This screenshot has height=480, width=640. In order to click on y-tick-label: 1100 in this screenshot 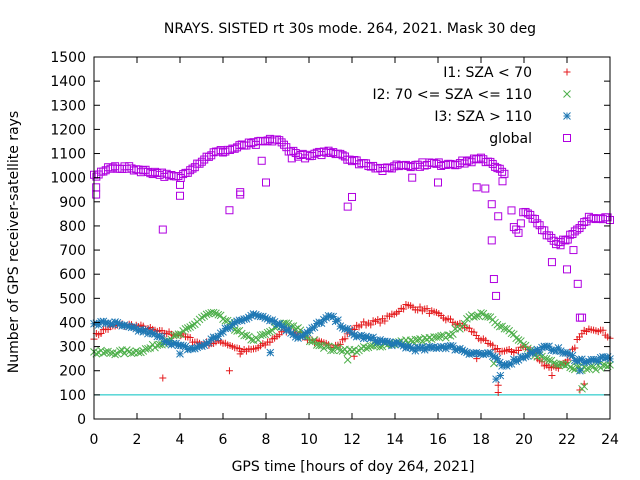, I will do `click(68, 155)`.